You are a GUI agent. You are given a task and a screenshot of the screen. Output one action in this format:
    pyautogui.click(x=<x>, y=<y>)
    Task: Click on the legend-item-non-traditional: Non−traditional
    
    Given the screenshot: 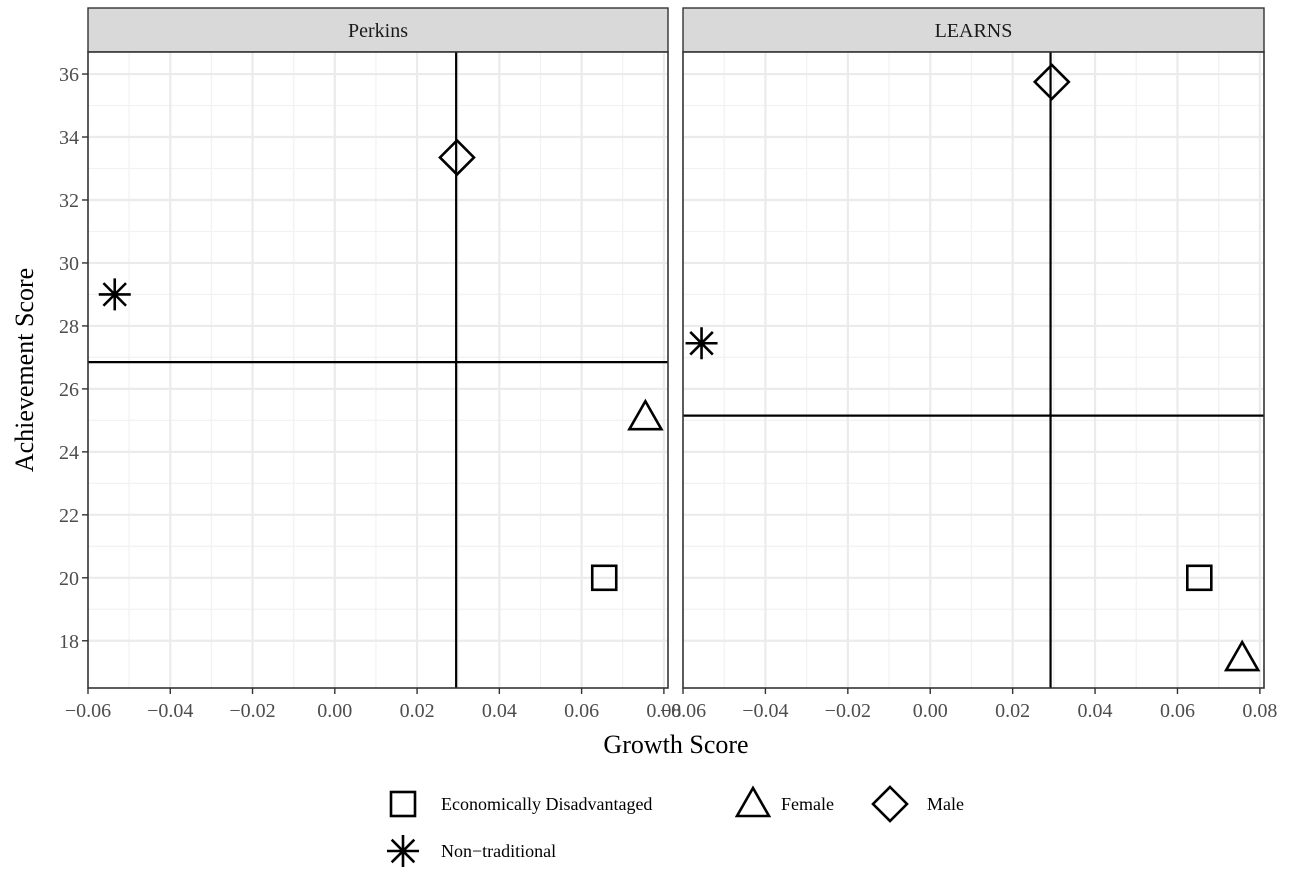 What is the action you would take?
    pyautogui.click(x=471, y=851)
    